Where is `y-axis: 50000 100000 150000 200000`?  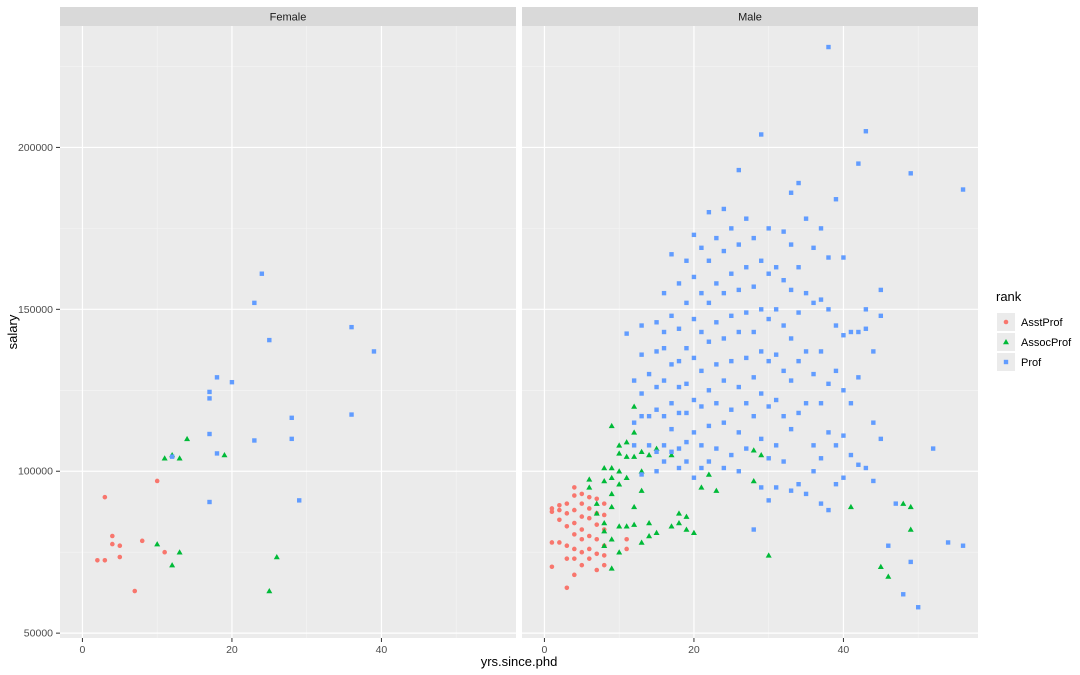 y-axis: 50000 100000 150000 200000 is located at coordinates (39, 391).